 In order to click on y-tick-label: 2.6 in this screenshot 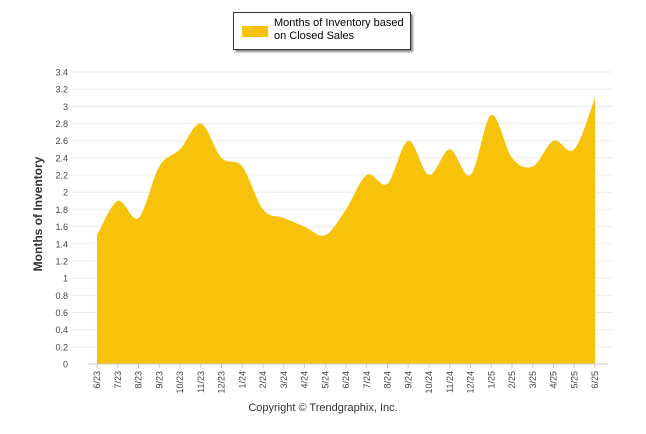, I will do `click(61, 141)`.